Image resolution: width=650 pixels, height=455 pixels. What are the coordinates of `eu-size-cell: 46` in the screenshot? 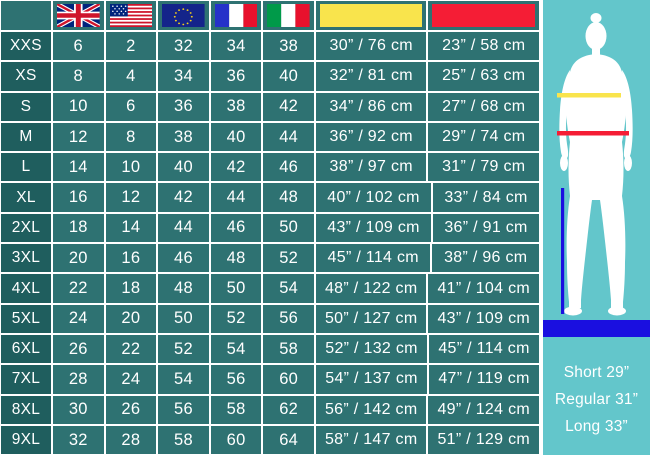 It's located at (183, 258).